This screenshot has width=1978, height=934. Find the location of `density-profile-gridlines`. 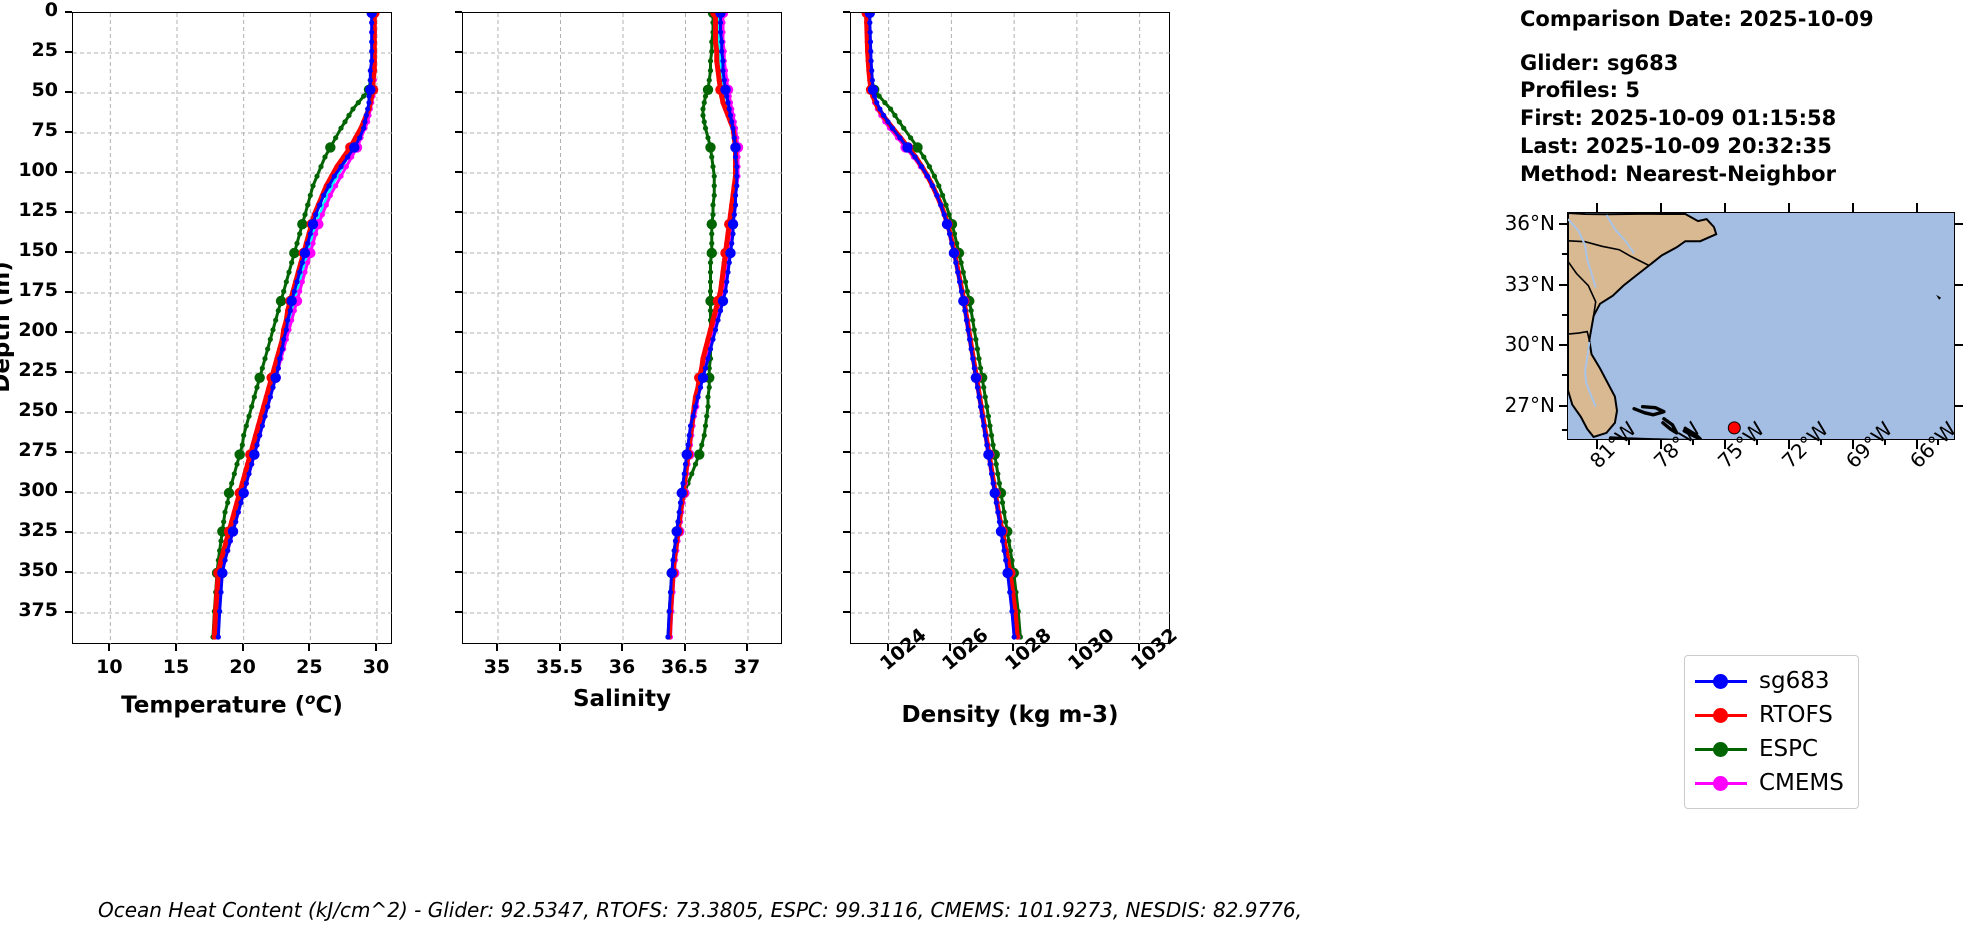

density-profile-gridlines is located at coordinates (1011, 329).